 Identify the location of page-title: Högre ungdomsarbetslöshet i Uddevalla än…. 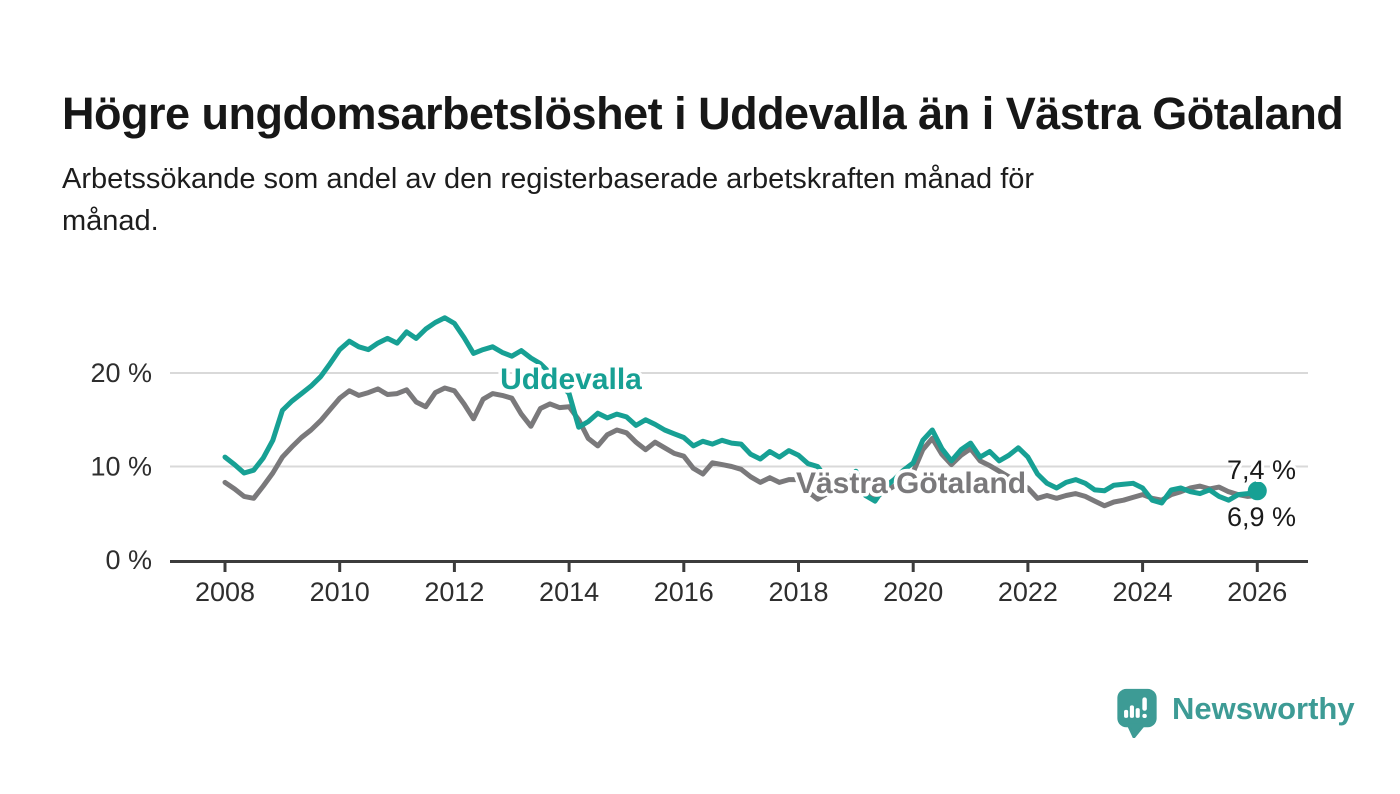
(703, 114).